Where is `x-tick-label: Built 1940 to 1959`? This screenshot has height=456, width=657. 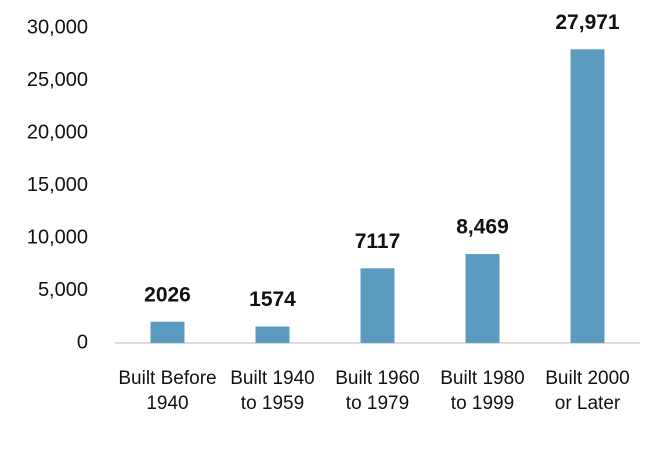 x-tick-label: Built 1940 to 1959 is located at coordinates (272, 391).